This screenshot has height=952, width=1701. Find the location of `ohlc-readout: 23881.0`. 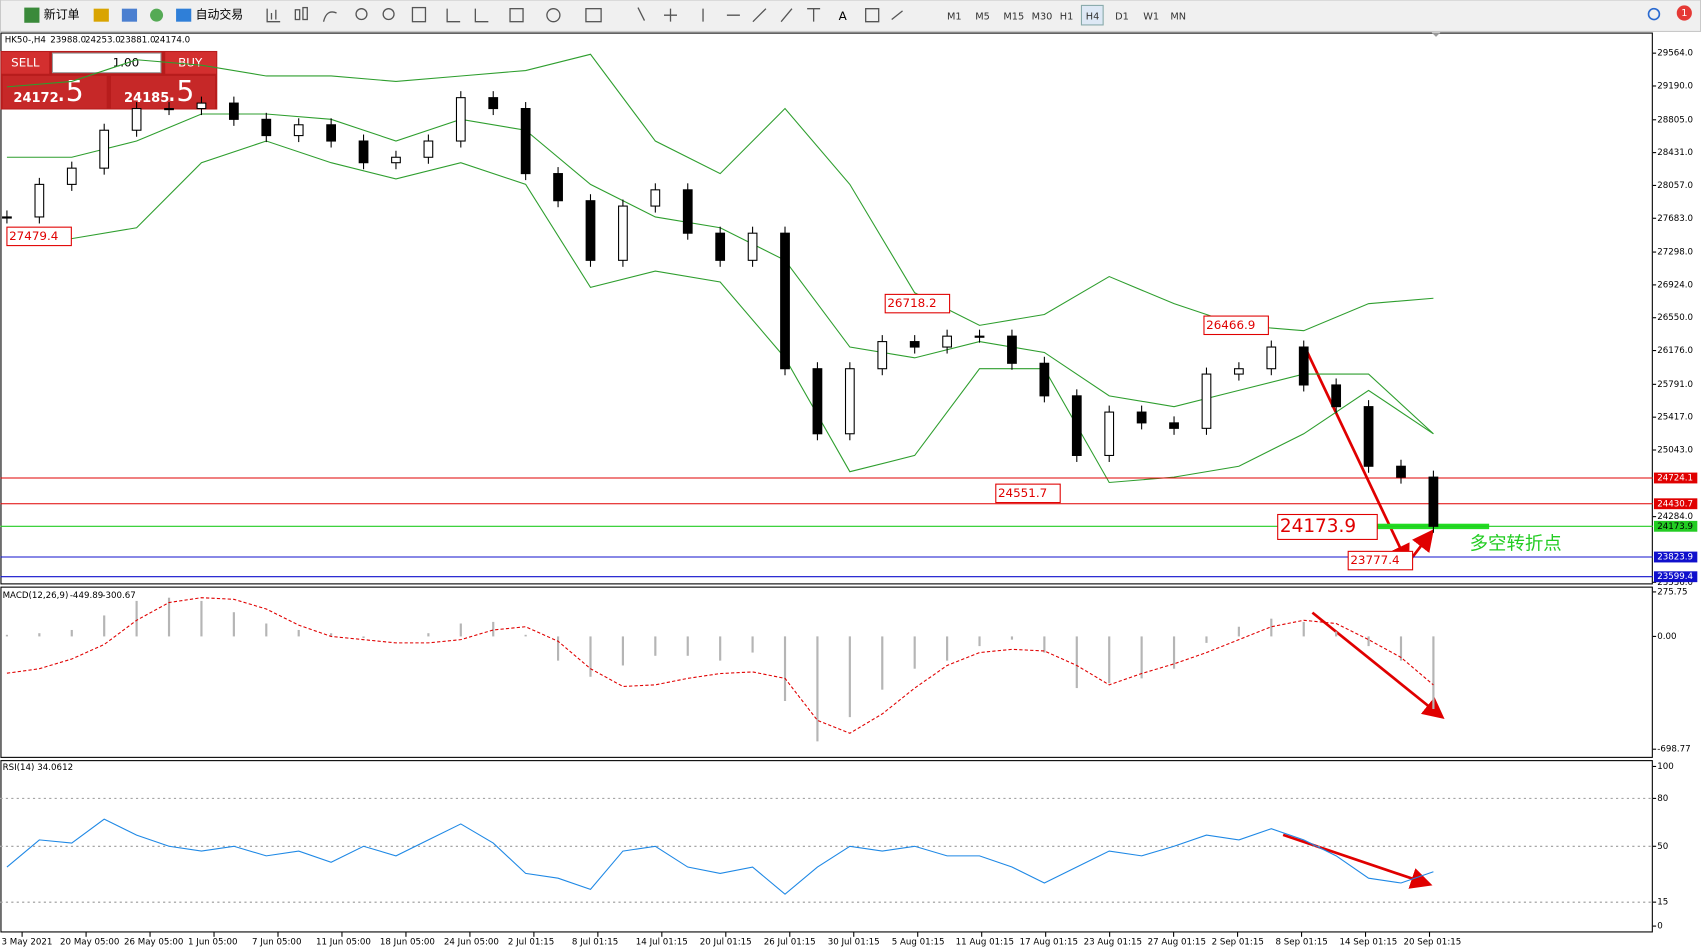

ohlc-readout: 23881.0 is located at coordinates (138, 41).